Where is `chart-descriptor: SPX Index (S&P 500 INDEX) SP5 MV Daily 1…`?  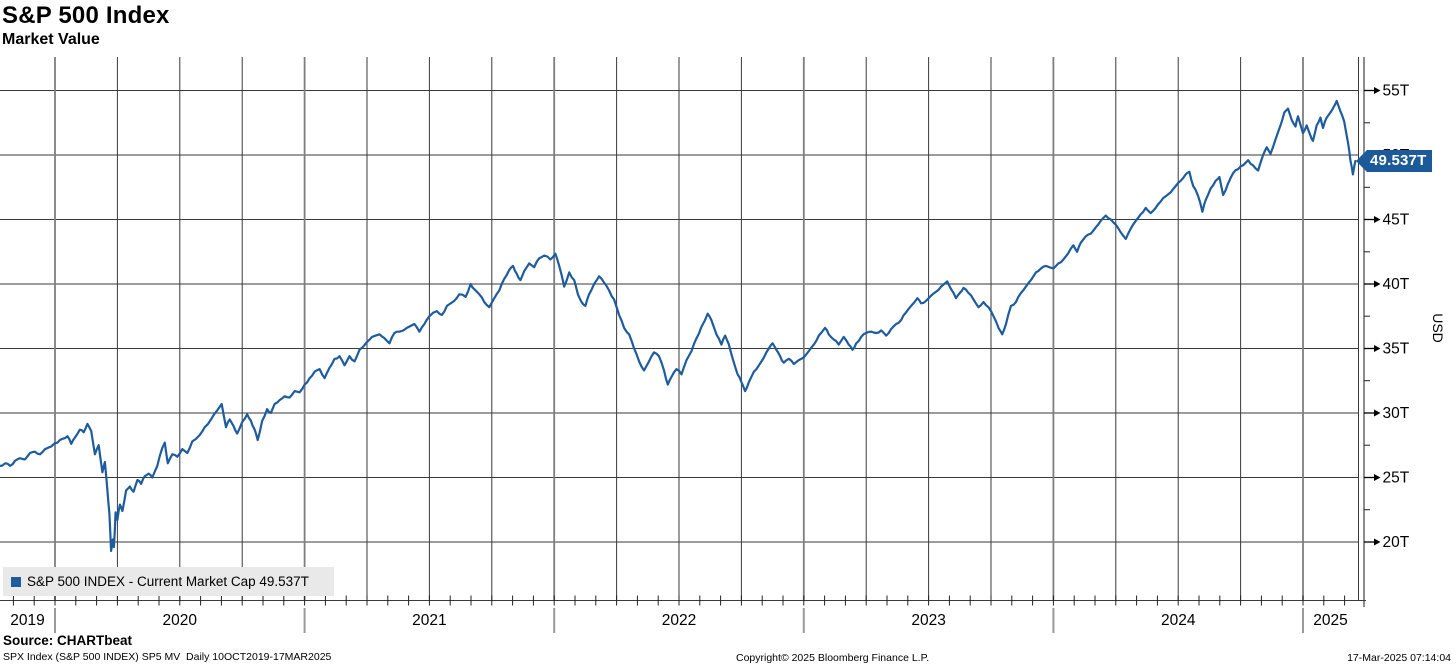
chart-descriptor: SPX Index (S&P 500 INDEX) SP5 MV Daily 1… is located at coordinates (167, 657).